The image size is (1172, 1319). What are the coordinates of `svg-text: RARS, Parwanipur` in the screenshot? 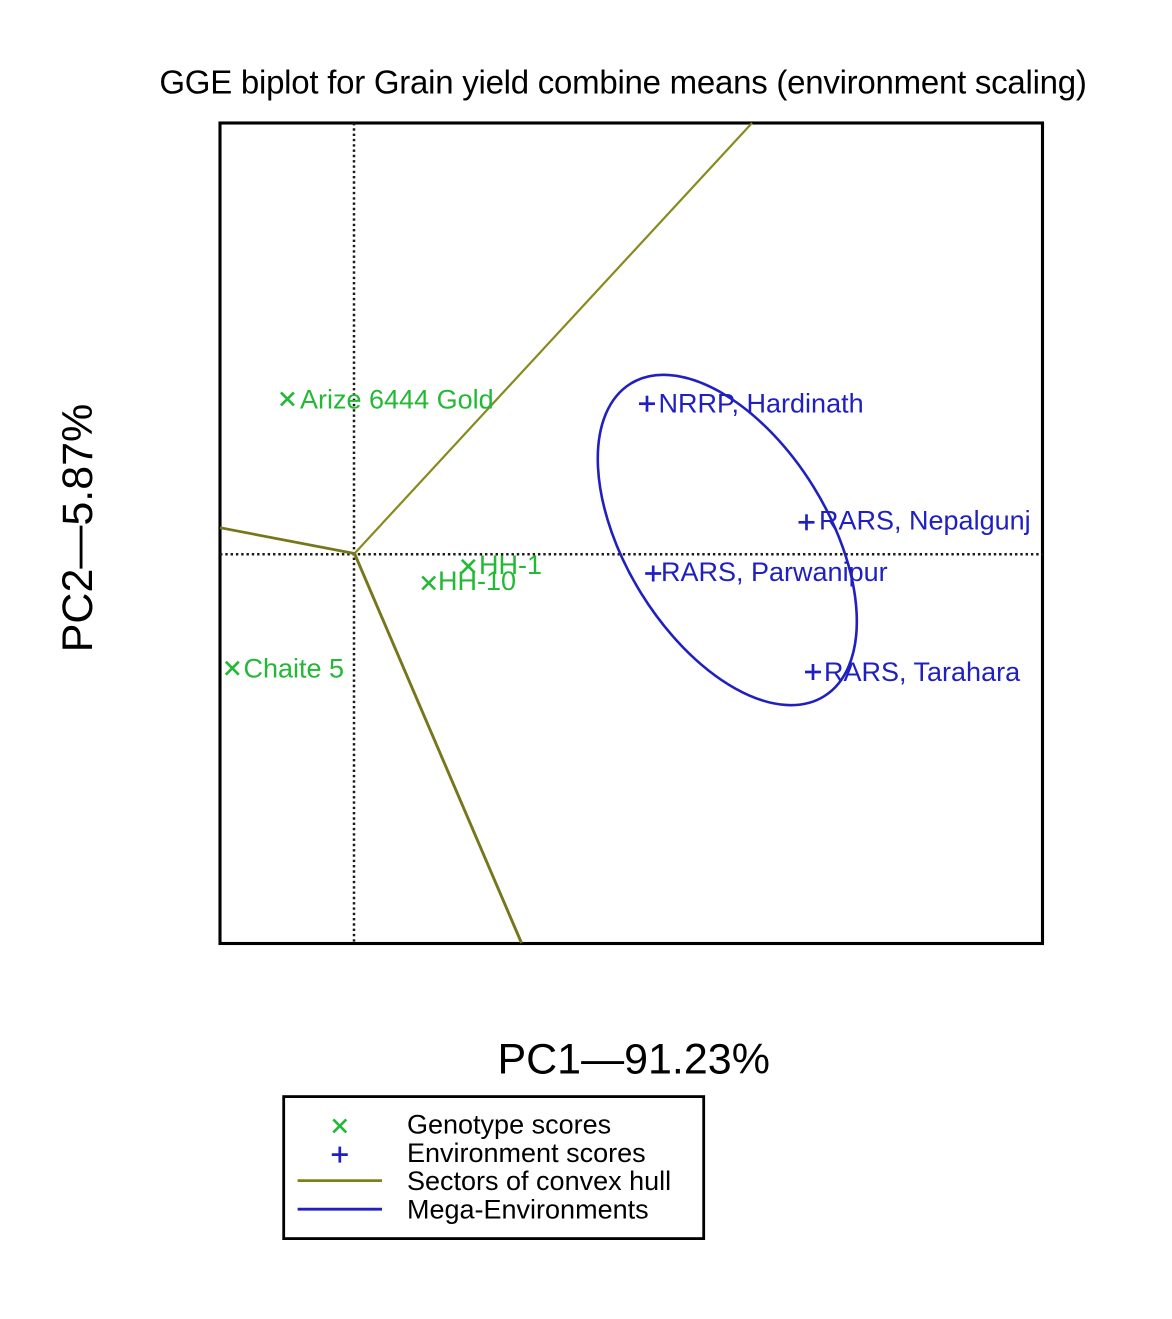 It's located at (774, 572).